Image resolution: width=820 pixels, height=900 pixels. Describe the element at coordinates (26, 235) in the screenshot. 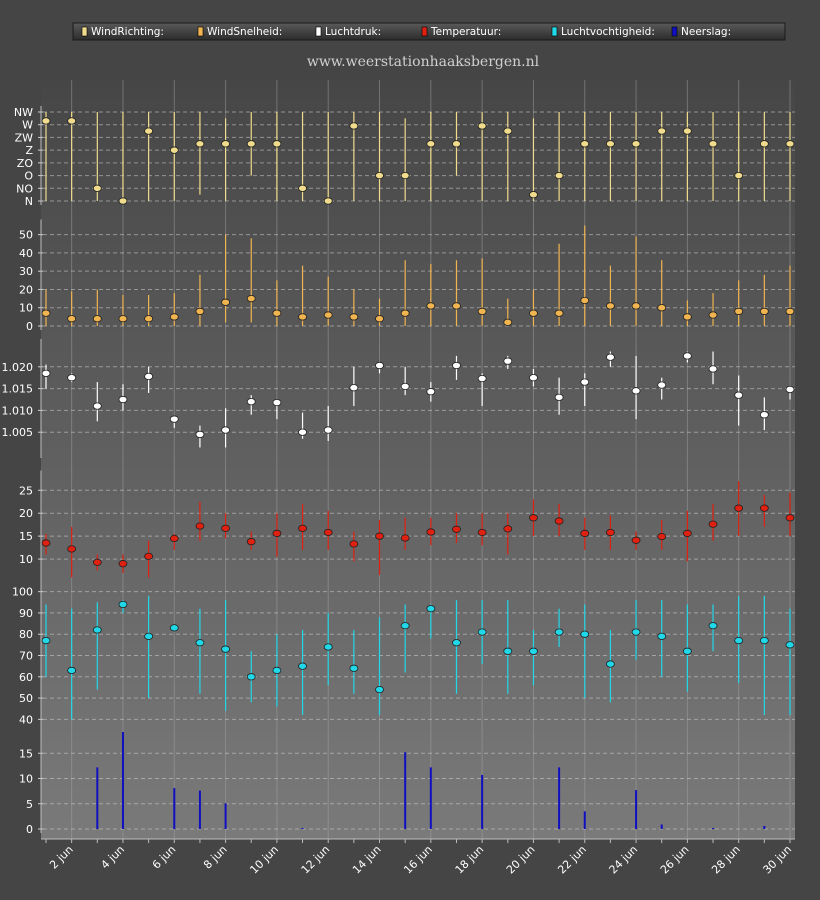

I see `y-tick-label: 50` at that location.